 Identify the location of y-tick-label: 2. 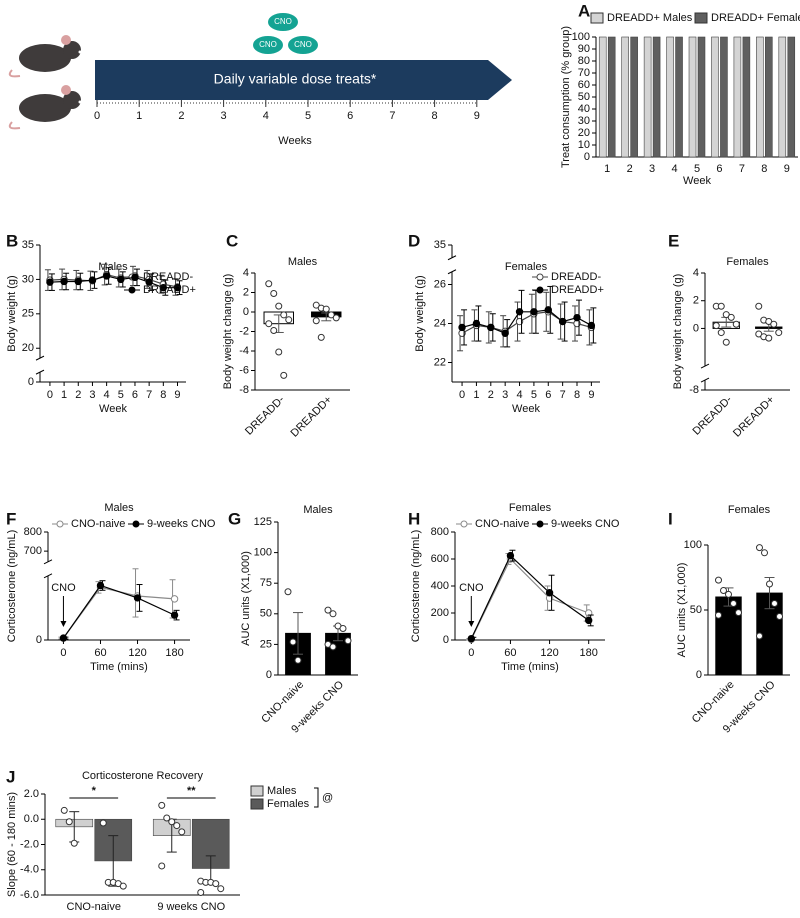
(696, 301).